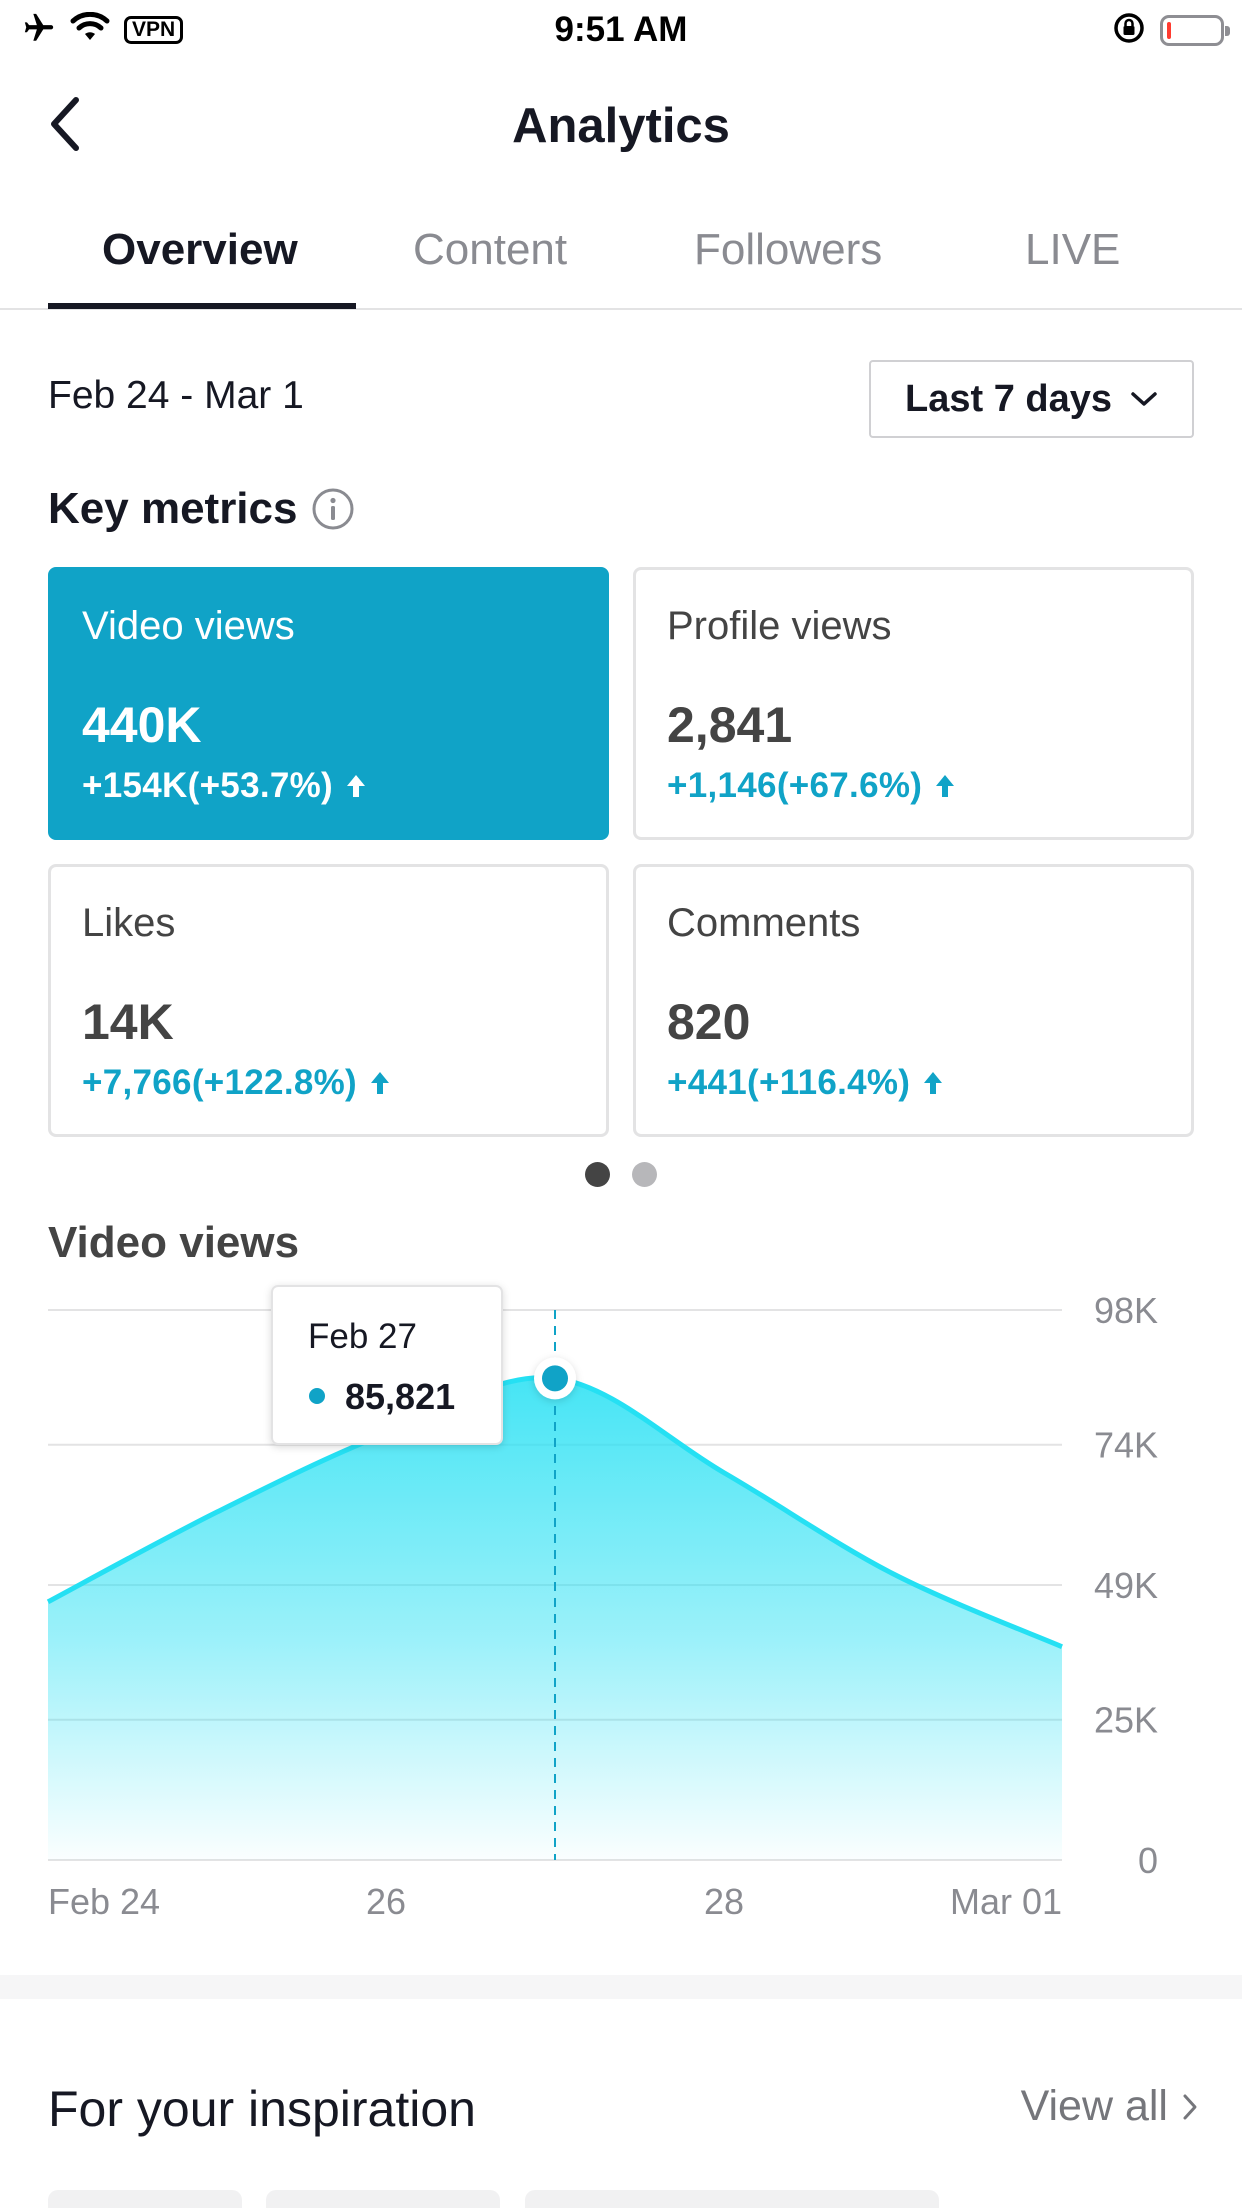  I want to click on metric-change-text: +1,146(+67.6%), so click(795, 785).